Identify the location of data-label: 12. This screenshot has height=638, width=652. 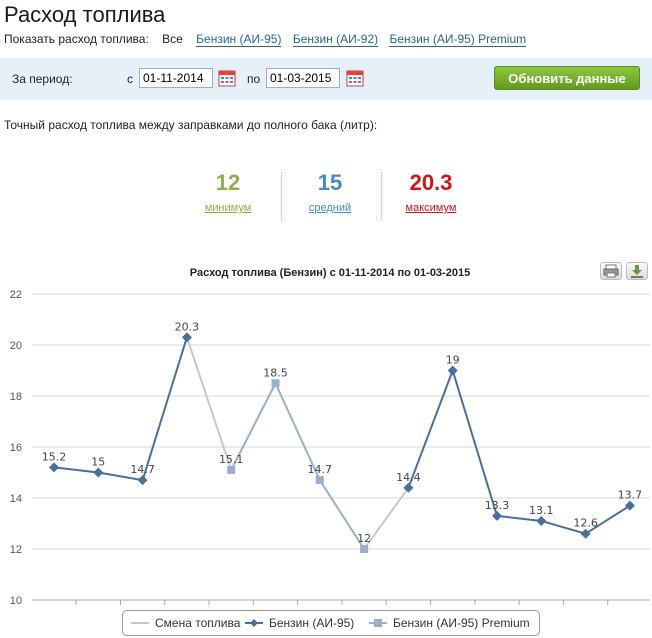
(364, 538).